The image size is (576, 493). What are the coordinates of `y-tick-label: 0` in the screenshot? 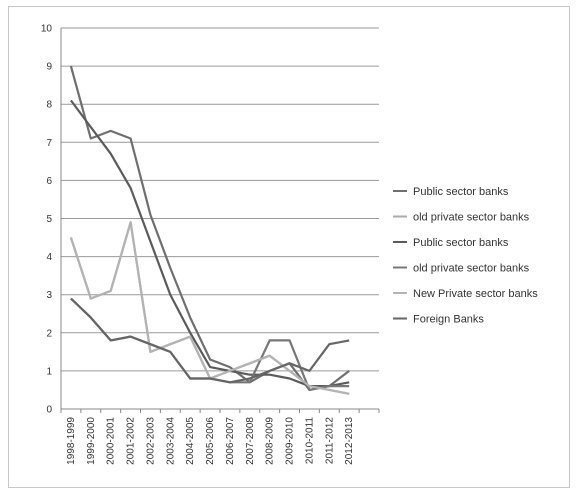 It's located at (49, 410).